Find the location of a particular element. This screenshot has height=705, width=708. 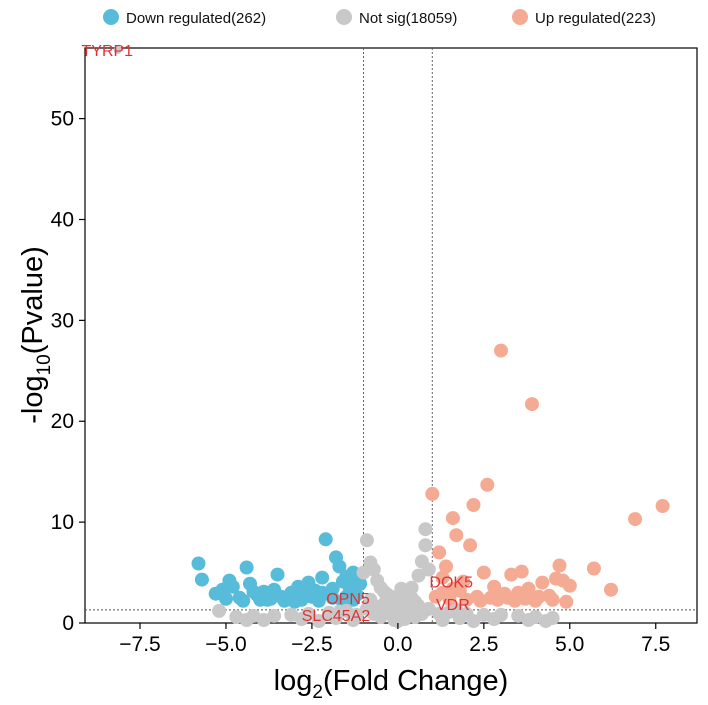

x-tick-label: 0.0 is located at coordinates (397, 644).